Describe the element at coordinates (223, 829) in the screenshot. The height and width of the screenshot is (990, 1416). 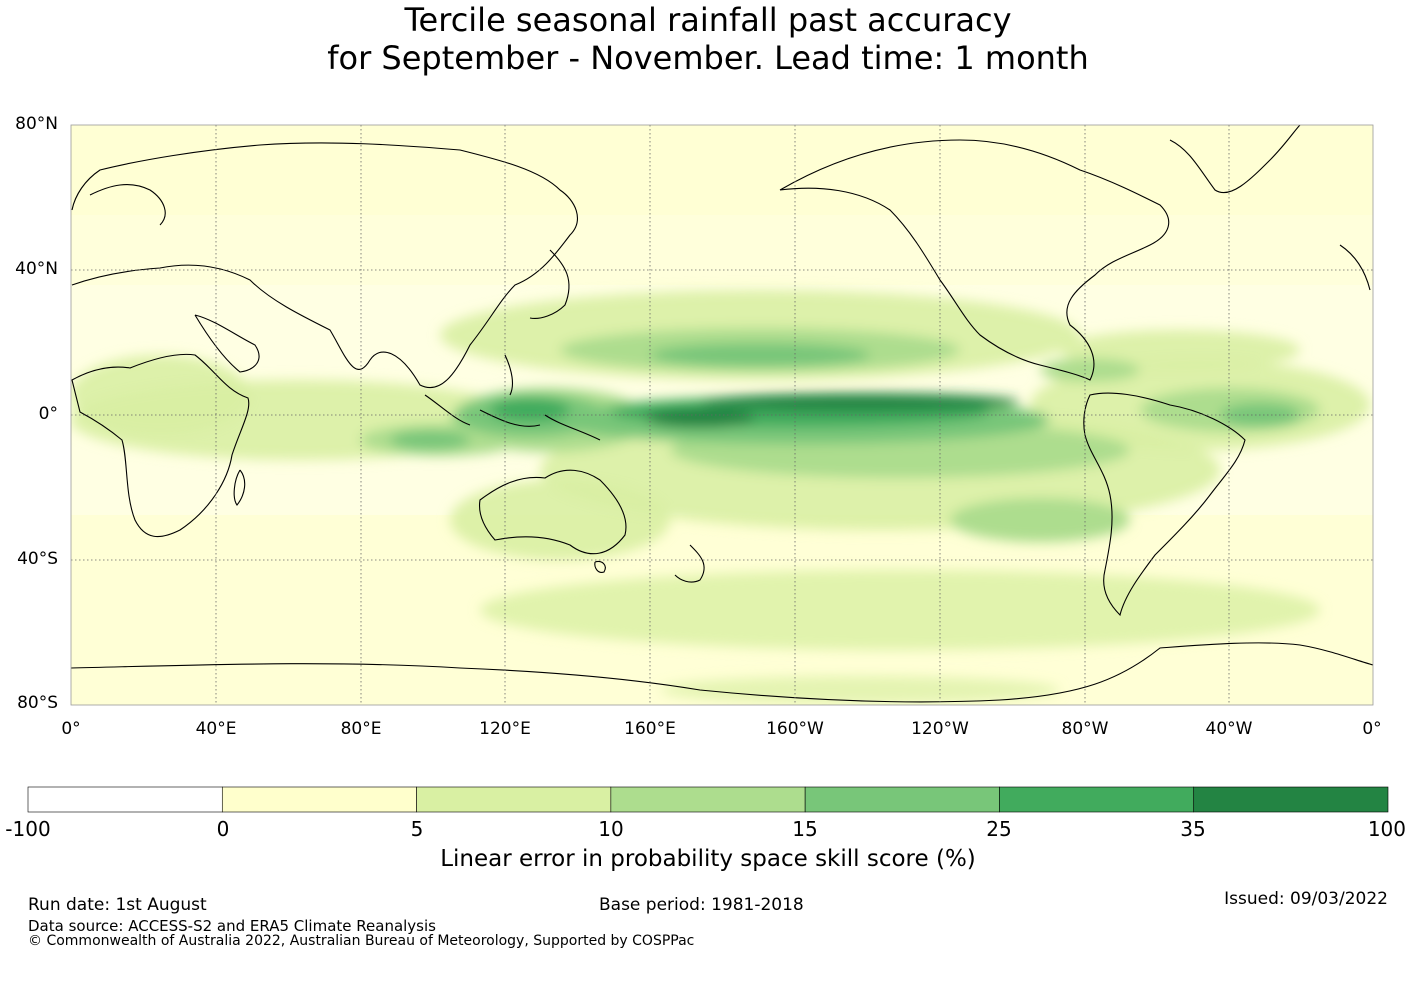
I see `colorbar-tick-label: 0` at that location.